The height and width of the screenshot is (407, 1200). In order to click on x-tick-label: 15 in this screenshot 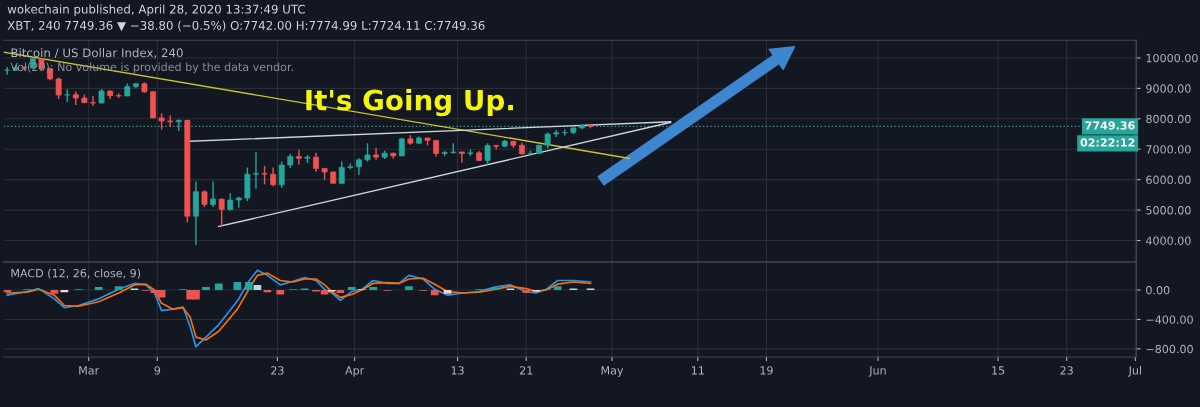, I will do `click(998, 370)`.